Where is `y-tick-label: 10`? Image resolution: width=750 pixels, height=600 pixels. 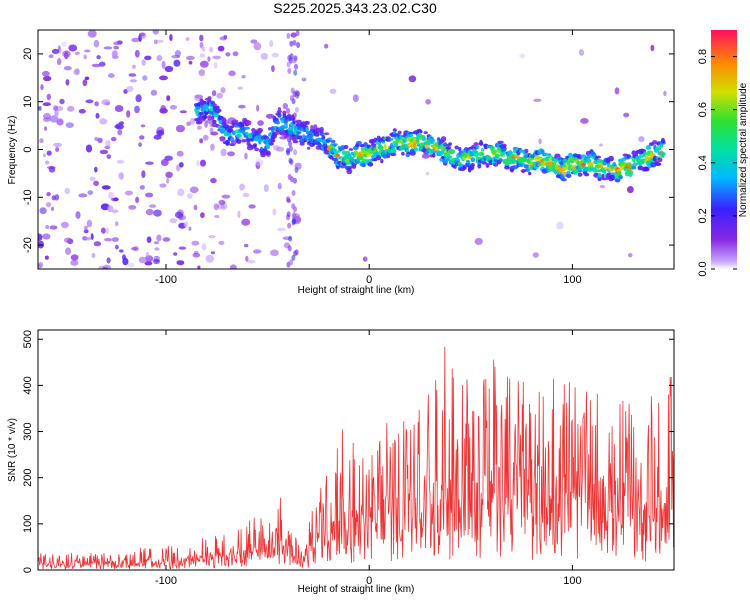
y-tick-label: 10 is located at coordinates (28, 102).